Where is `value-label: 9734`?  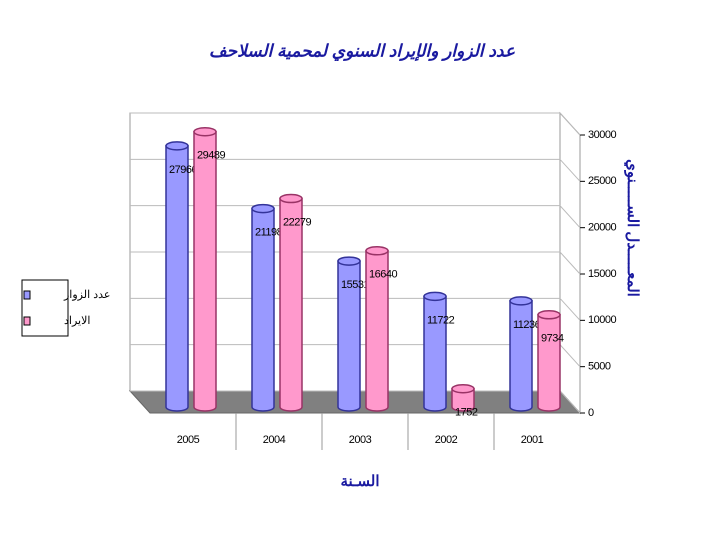
value-label: 9734 is located at coordinates (552, 339).